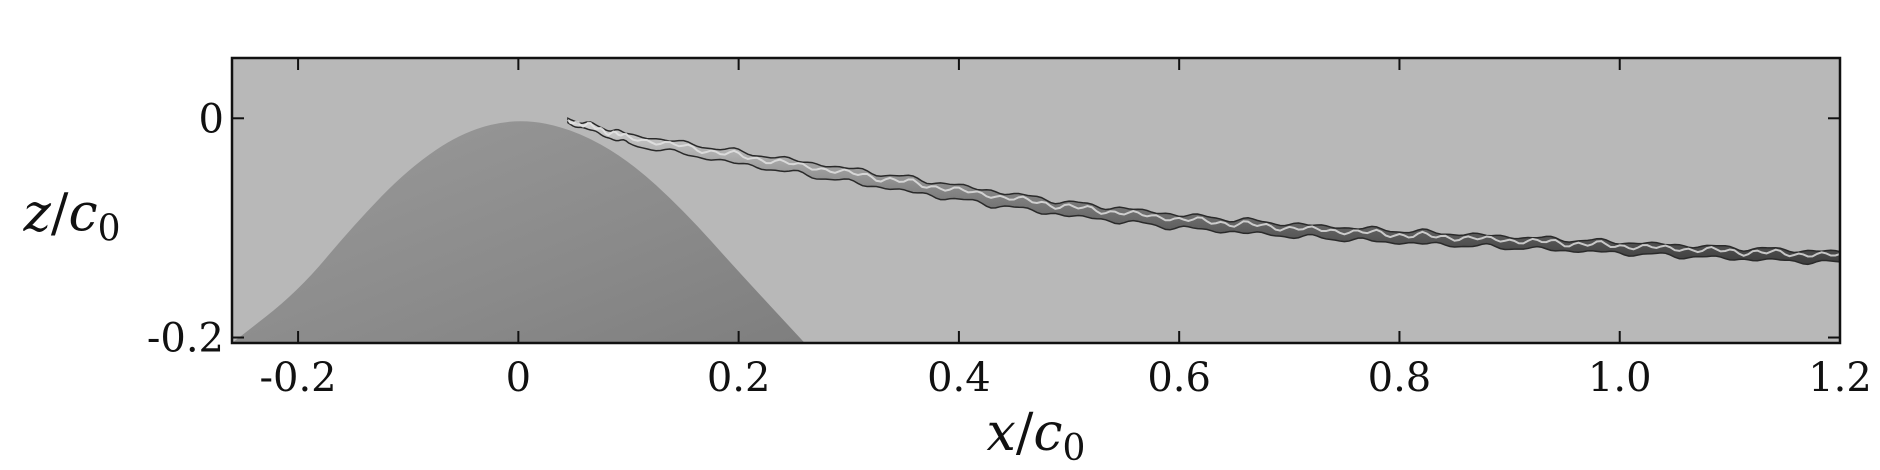 The image size is (1880, 470). Describe the element at coordinates (518, 378) in the screenshot. I see `x-tick-label: 0` at that location.